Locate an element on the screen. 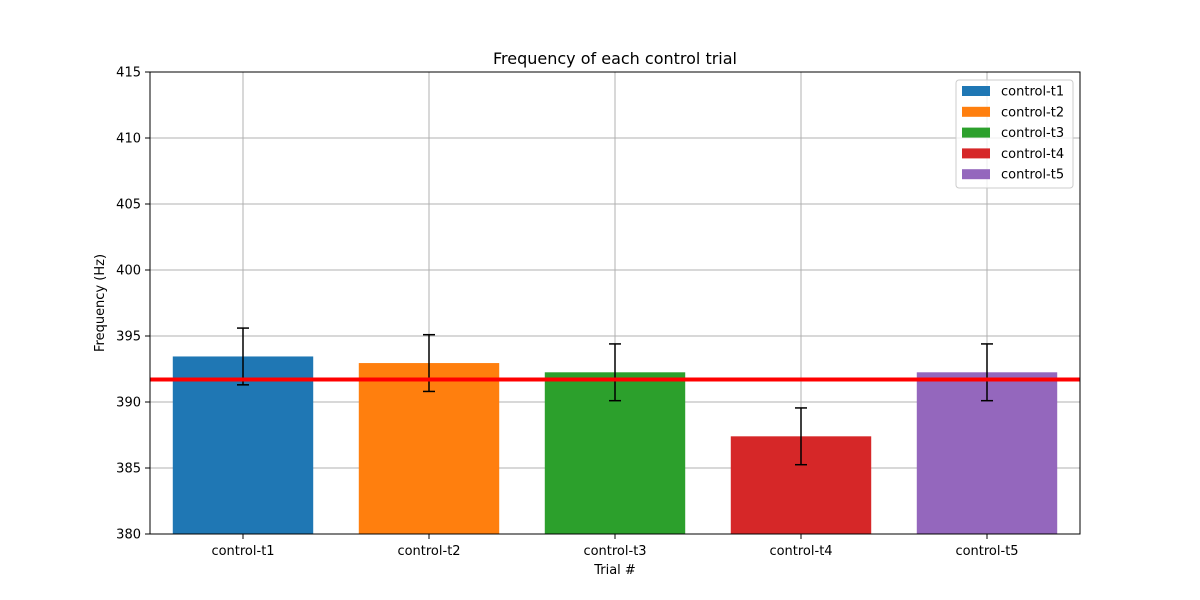 Image resolution: width=1200 pixels, height=600 pixels. x-axis-label: Trial # is located at coordinates (614, 570).